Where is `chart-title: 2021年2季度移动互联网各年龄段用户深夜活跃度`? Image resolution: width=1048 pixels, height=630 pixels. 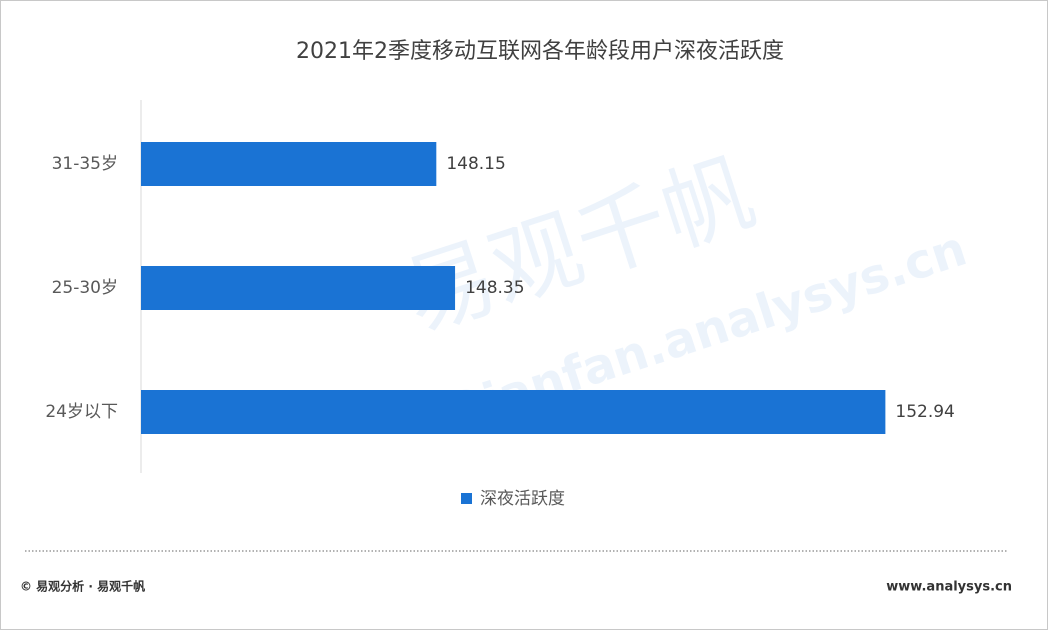
chart-title: 2021年2季度移动互联网各年龄段用户深夜活跃度 is located at coordinates (540, 51).